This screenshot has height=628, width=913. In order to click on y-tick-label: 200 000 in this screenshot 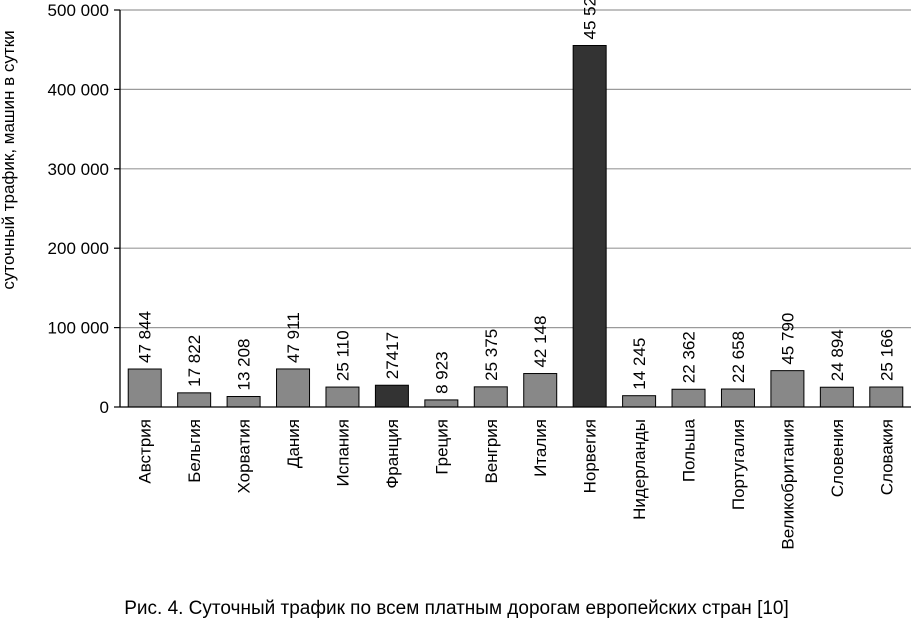, I will do `click(78, 248)`.